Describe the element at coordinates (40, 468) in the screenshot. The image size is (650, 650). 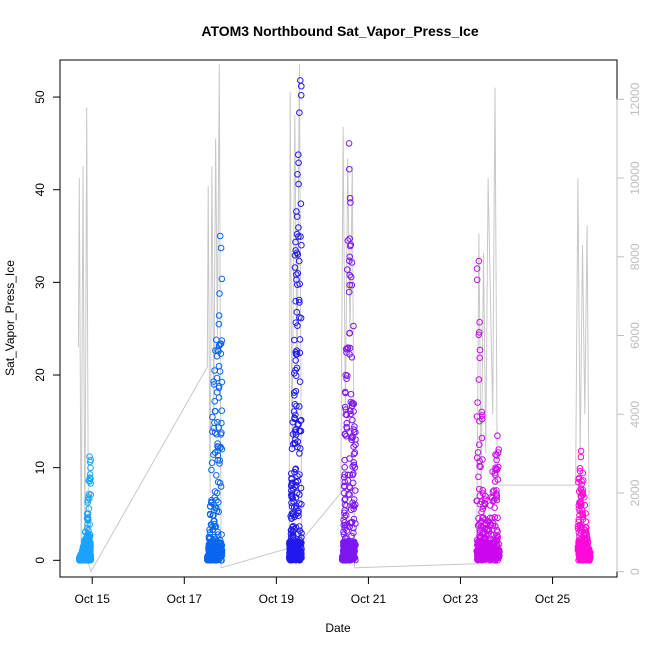
I see `y-tick-label: 10` at that location.